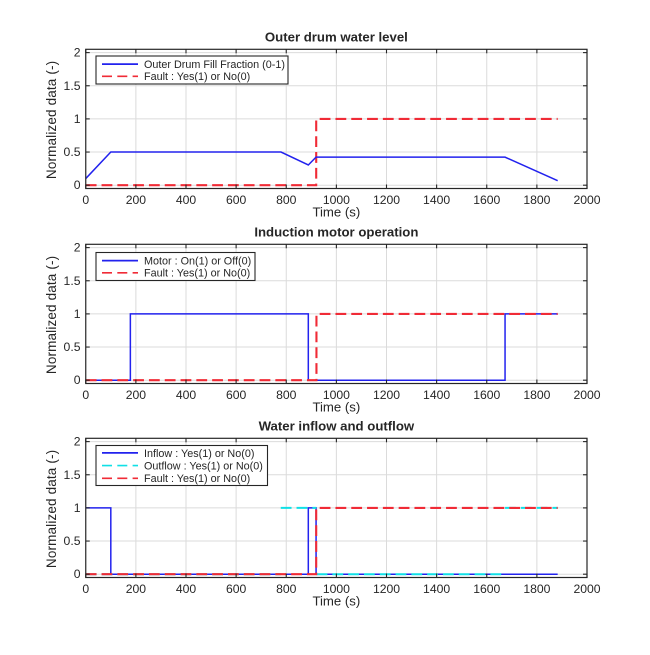 The height and width of the screenshot is (655, 650). I want to click on svg-text: Water inflow and outflow, so click(337, 426).